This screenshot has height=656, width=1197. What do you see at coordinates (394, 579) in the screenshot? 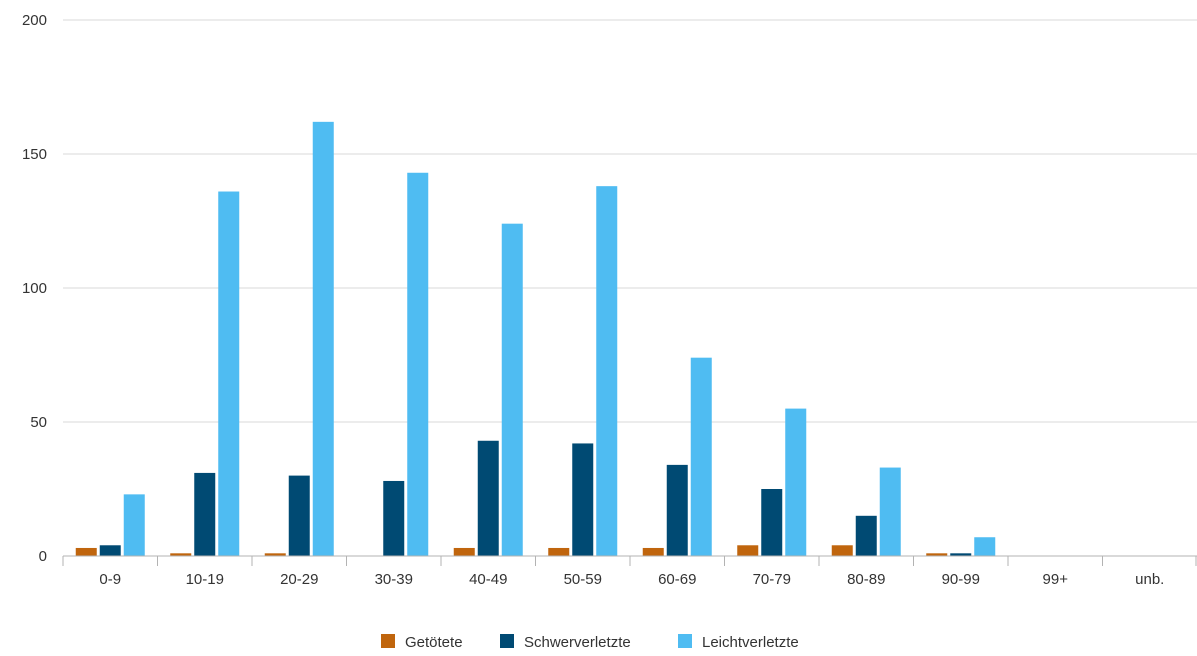
I see `x-tick-label: 30-39` at bounding box center [394, 579].